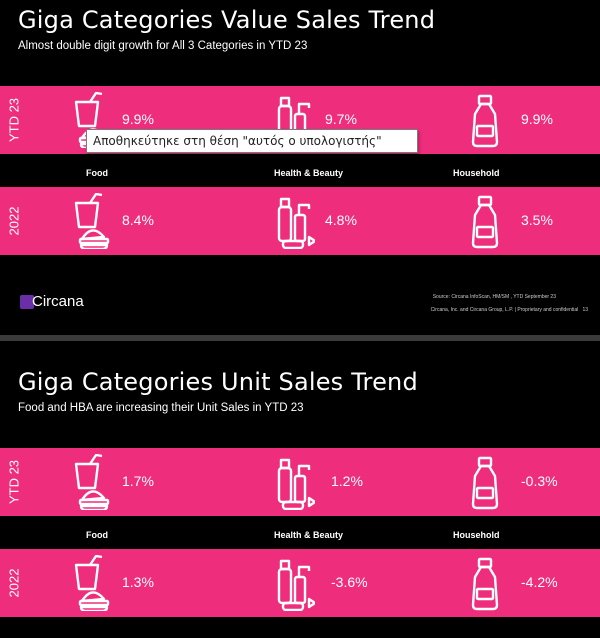  I want to click on page-number: 13, so click(585, 310).